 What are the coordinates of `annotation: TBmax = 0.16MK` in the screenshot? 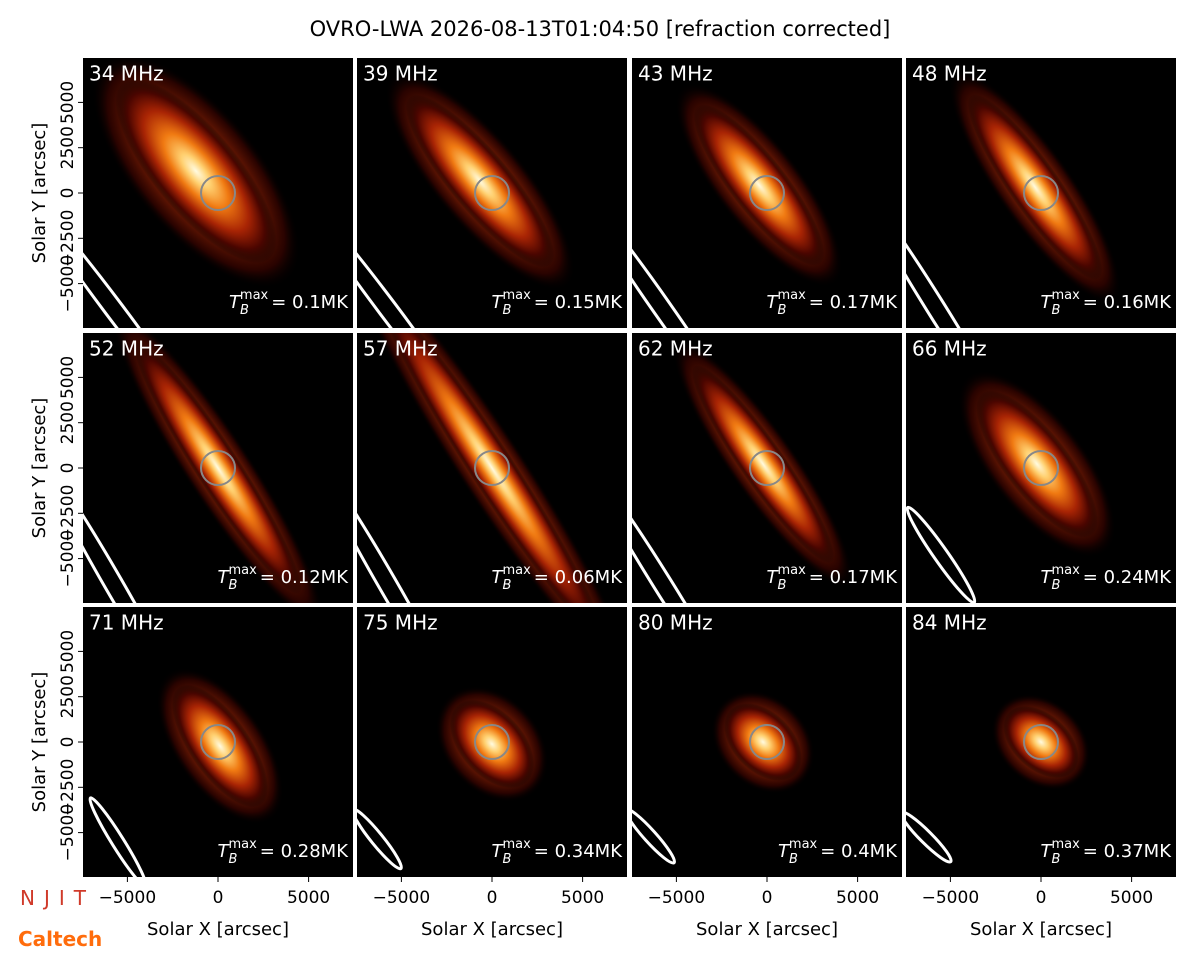 It's located at (1107, 303).